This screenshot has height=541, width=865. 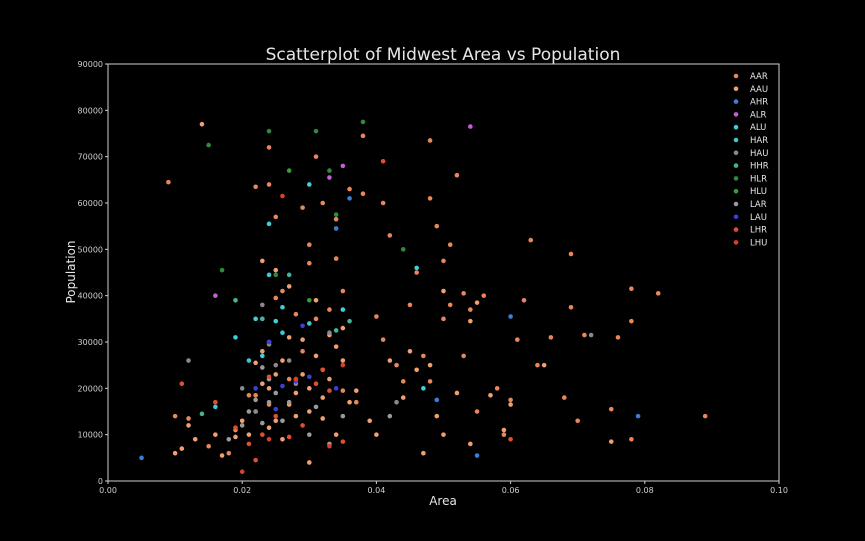 I want to click on y-tick-label: 0, so click(x=100, y=481).